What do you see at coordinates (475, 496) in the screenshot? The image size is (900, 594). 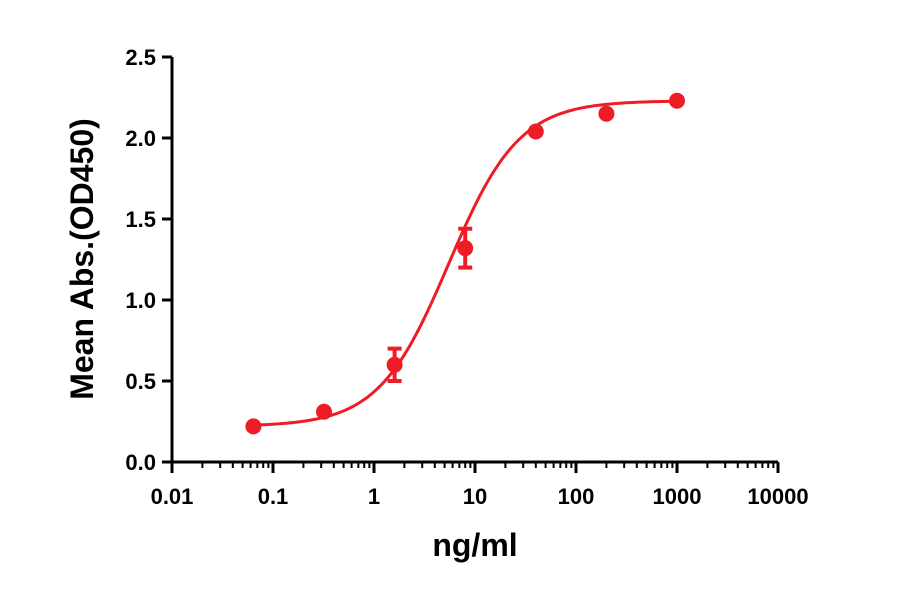 I see `x-tick-label: 10` at bounding box center [475, 496].